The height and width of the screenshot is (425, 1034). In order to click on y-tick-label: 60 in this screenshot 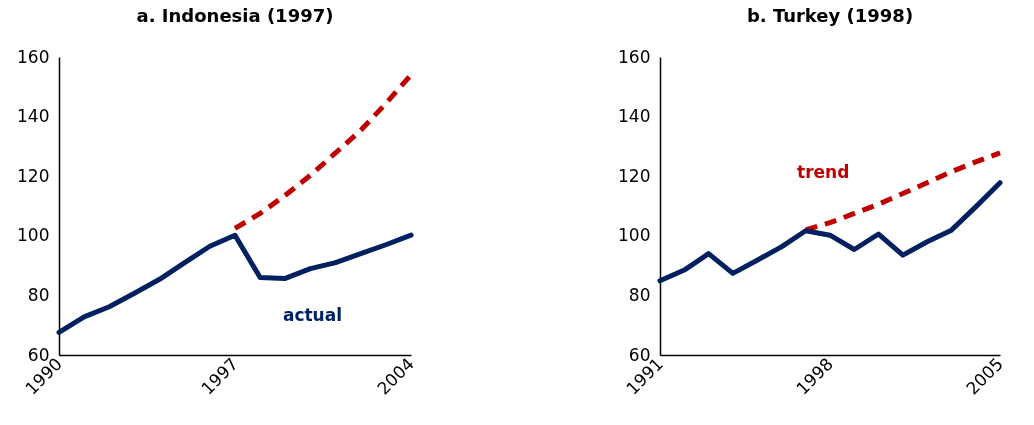, I will do `click(639, 354)`.